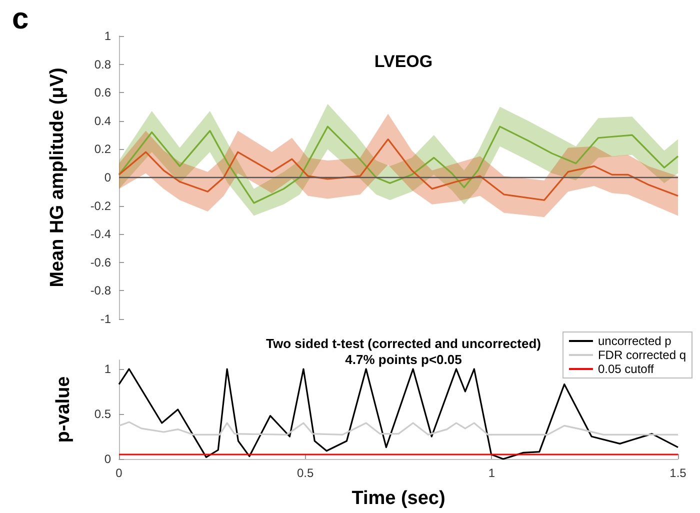 The height and width of the screenshot is (513, 700). What do you see at coordinates (20, 19) in the screenshot?
I see `text: c` at bounding box center [20, 19].